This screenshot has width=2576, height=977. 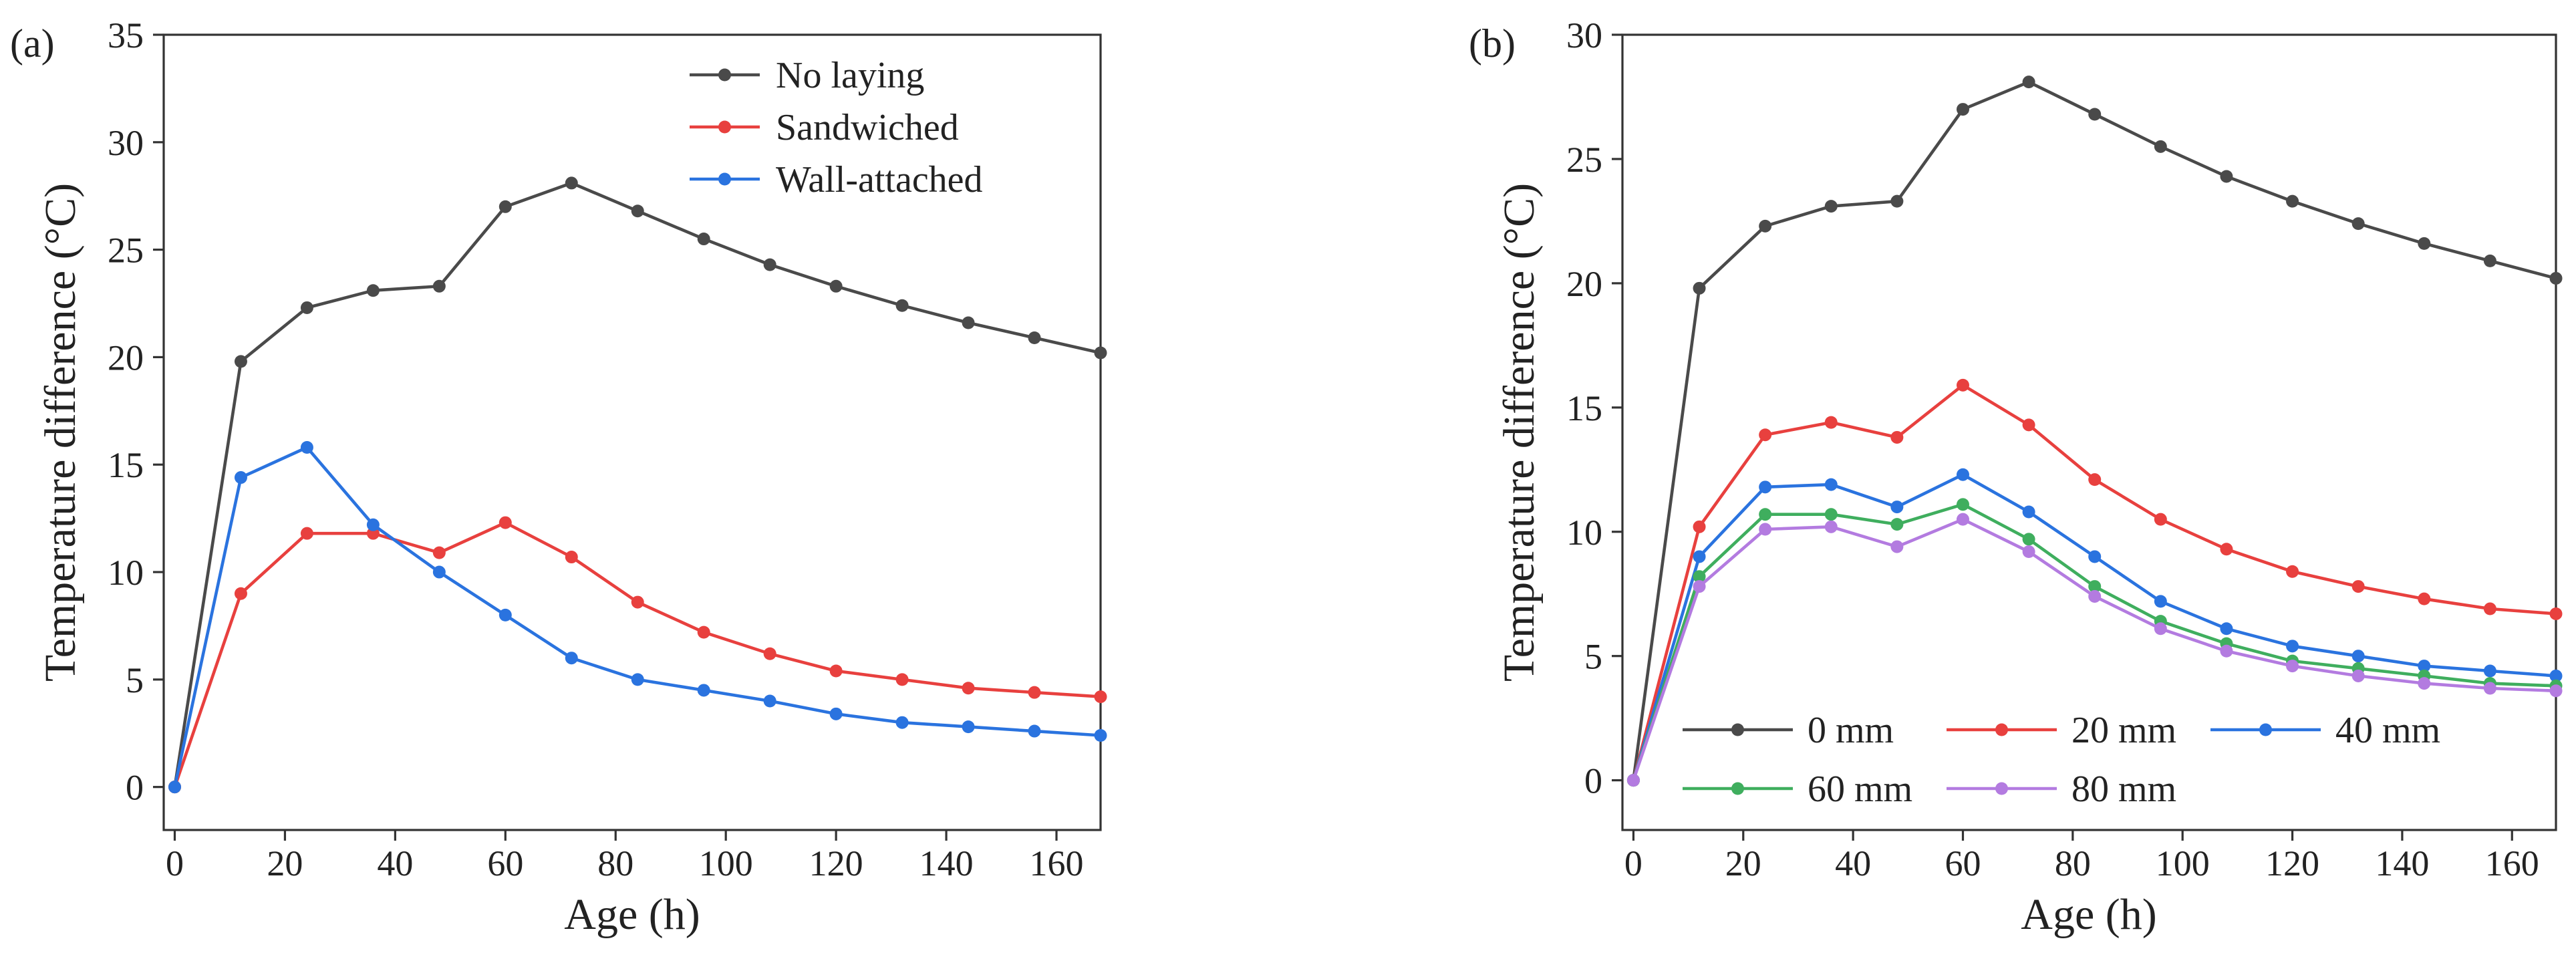 I want to click on x-tick-label: 120, so click(x=2292, y=863).